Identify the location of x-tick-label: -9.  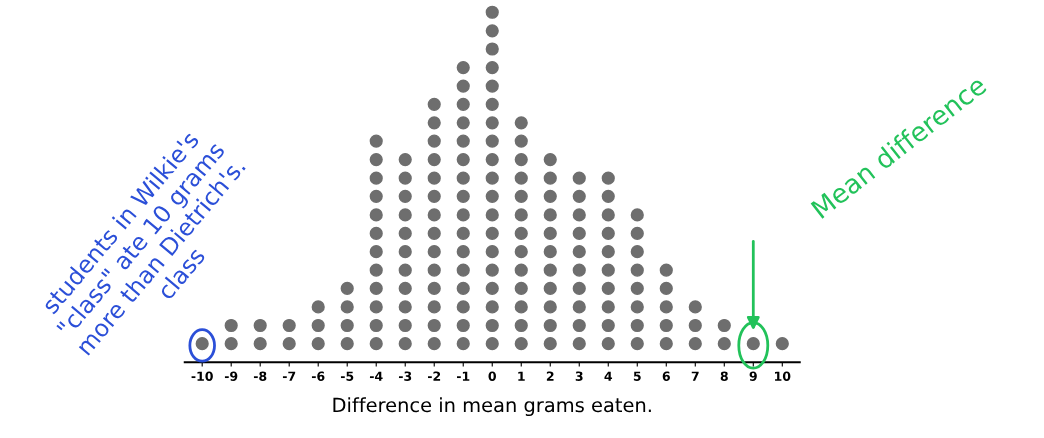
(231, 376).